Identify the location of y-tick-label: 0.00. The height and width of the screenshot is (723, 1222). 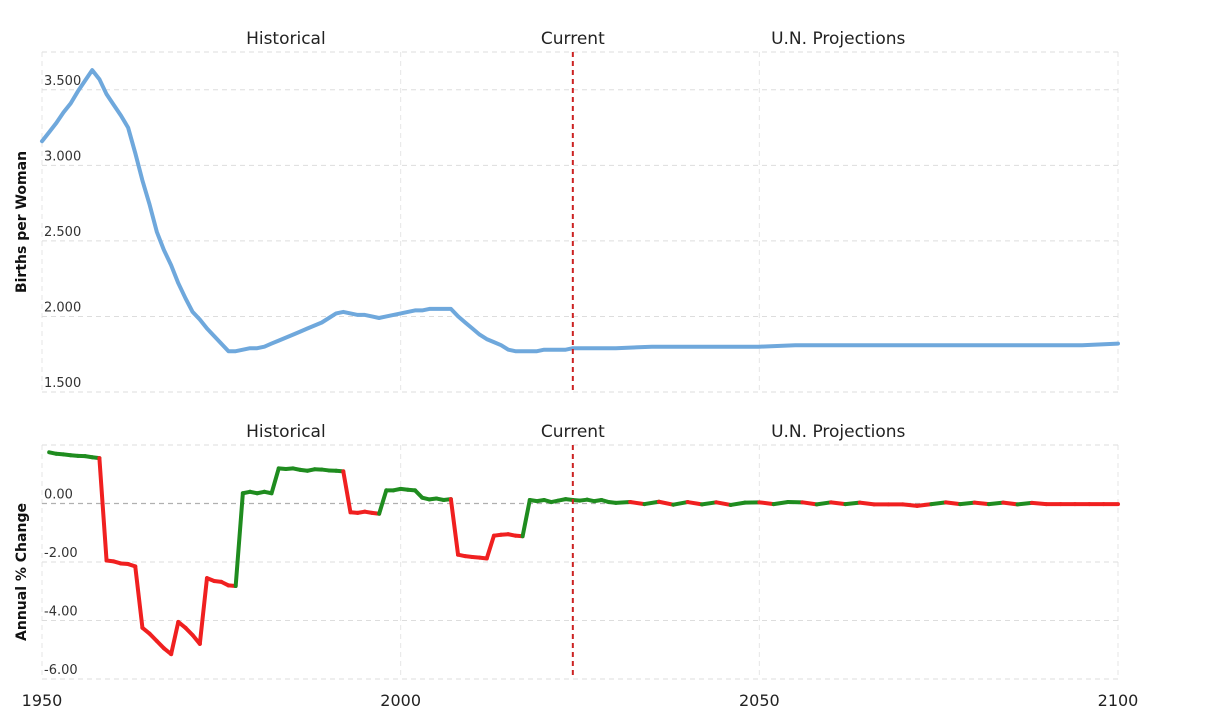
(58, 495).